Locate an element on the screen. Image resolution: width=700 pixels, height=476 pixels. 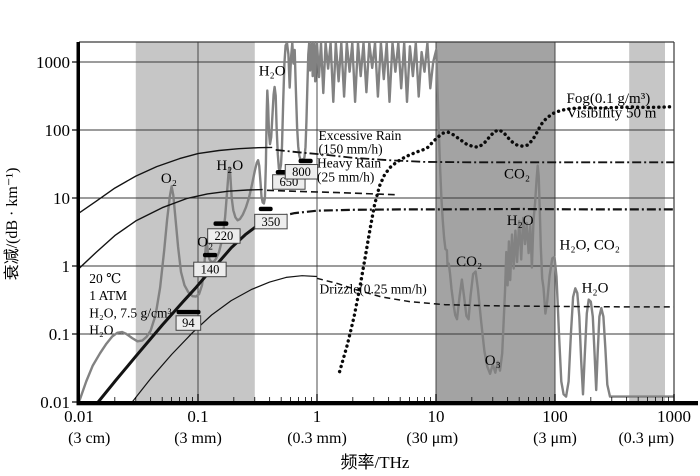
window-label-140: 140 is located at coordinates (210, 270).